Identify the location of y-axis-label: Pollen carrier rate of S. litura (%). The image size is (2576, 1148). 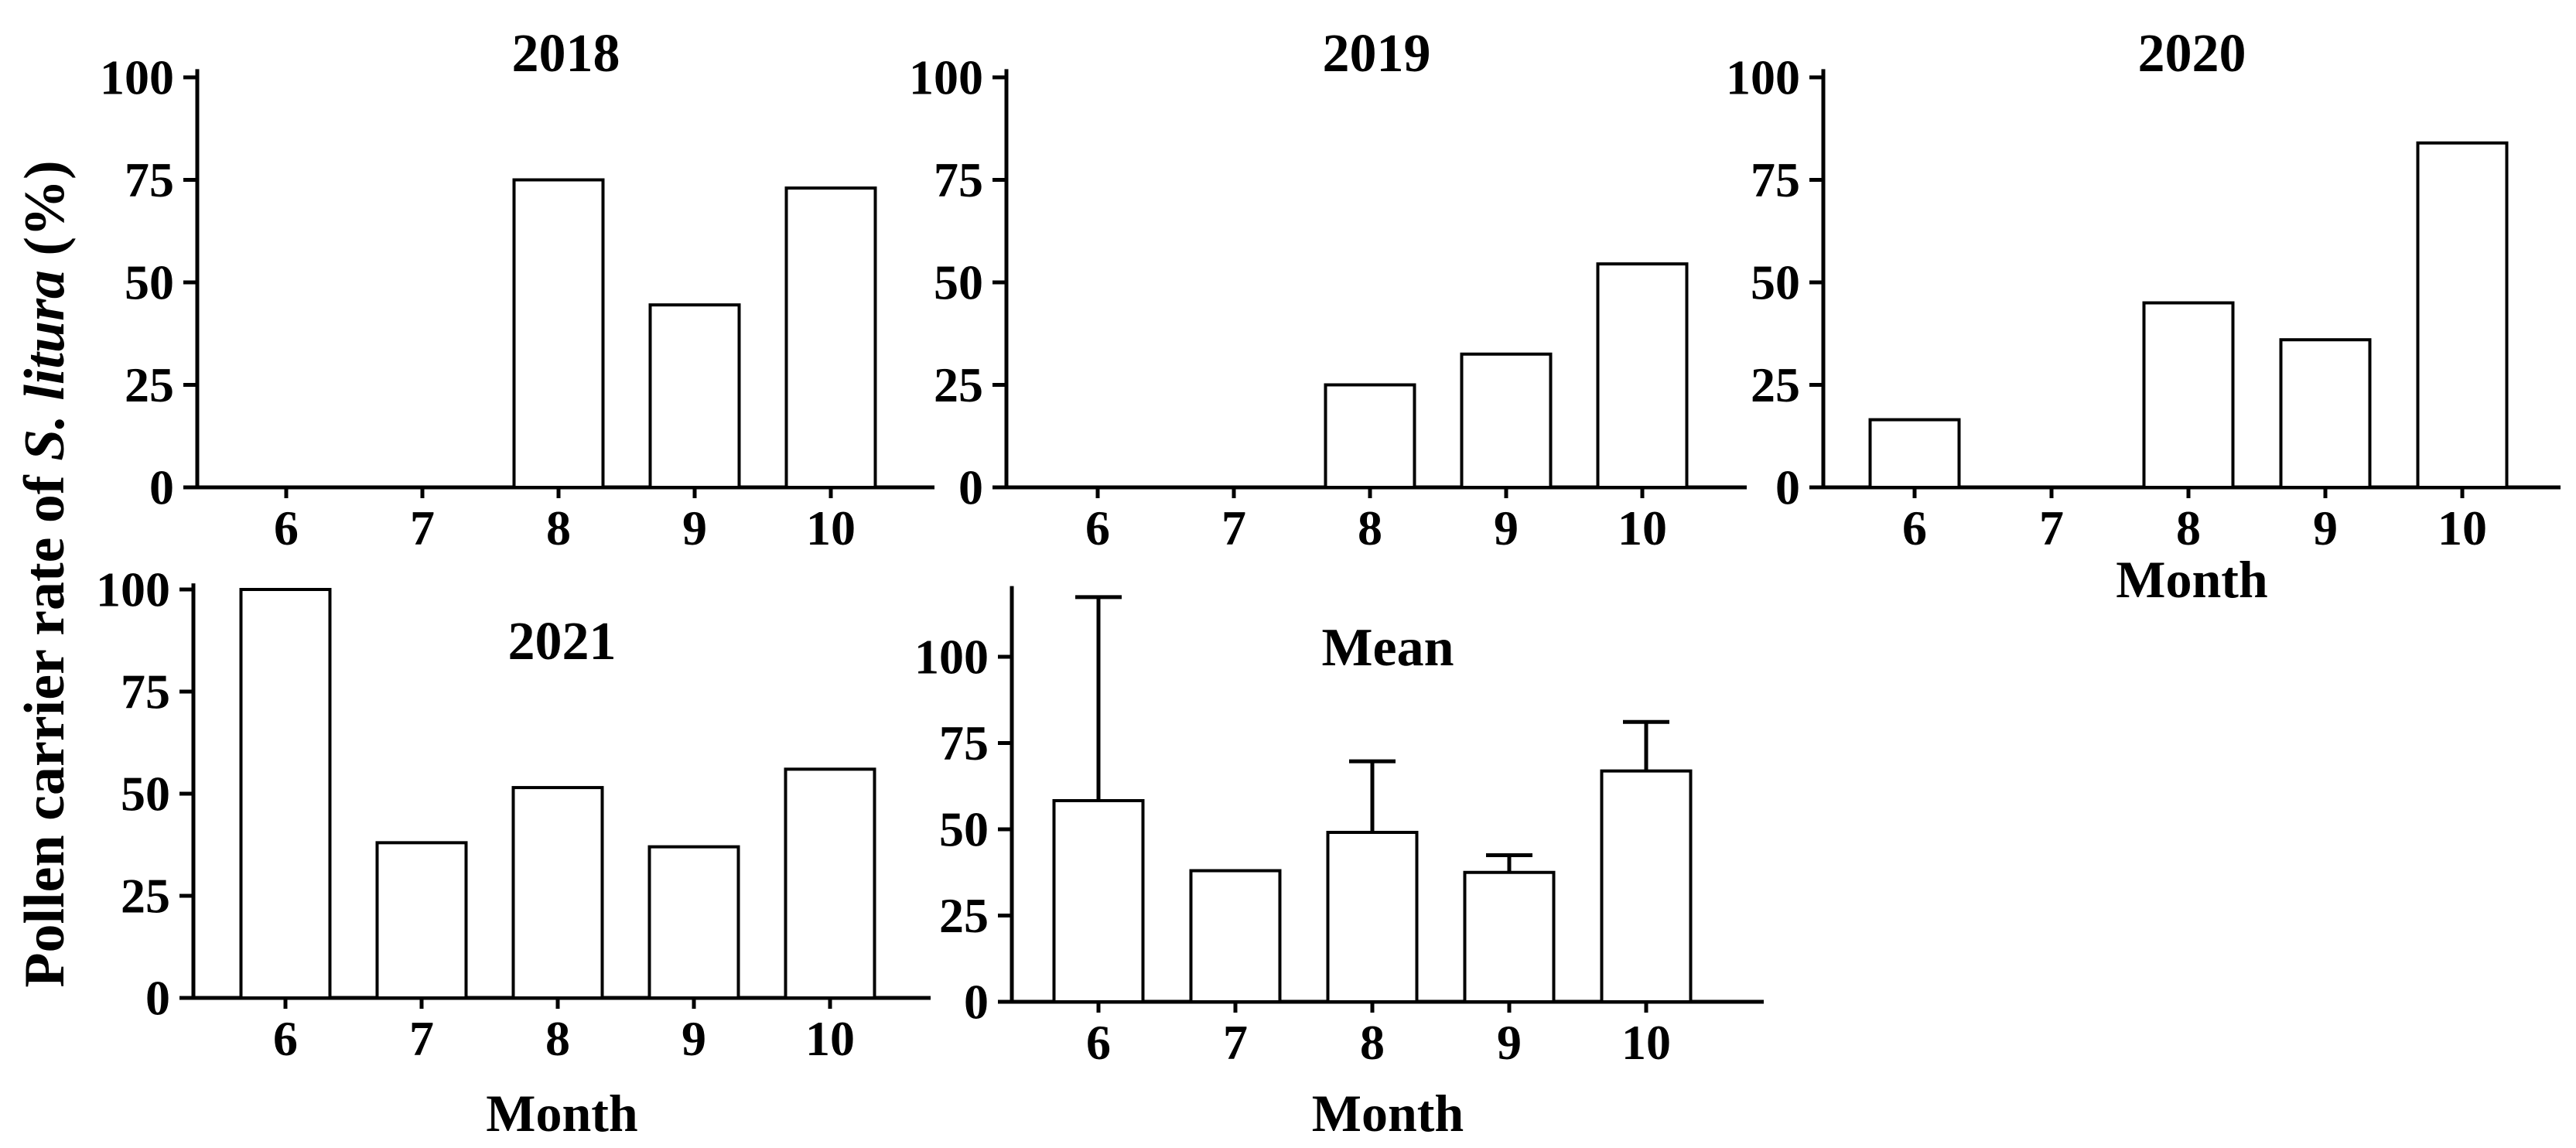
(45, 574).